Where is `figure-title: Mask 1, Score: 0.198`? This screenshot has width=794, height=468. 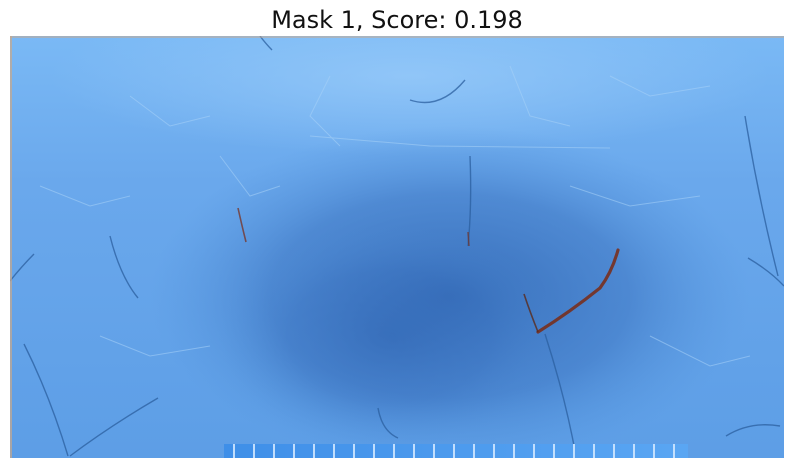 figure-title: Mask 1, Score: 0.198 is located at coordinates (397, 20).